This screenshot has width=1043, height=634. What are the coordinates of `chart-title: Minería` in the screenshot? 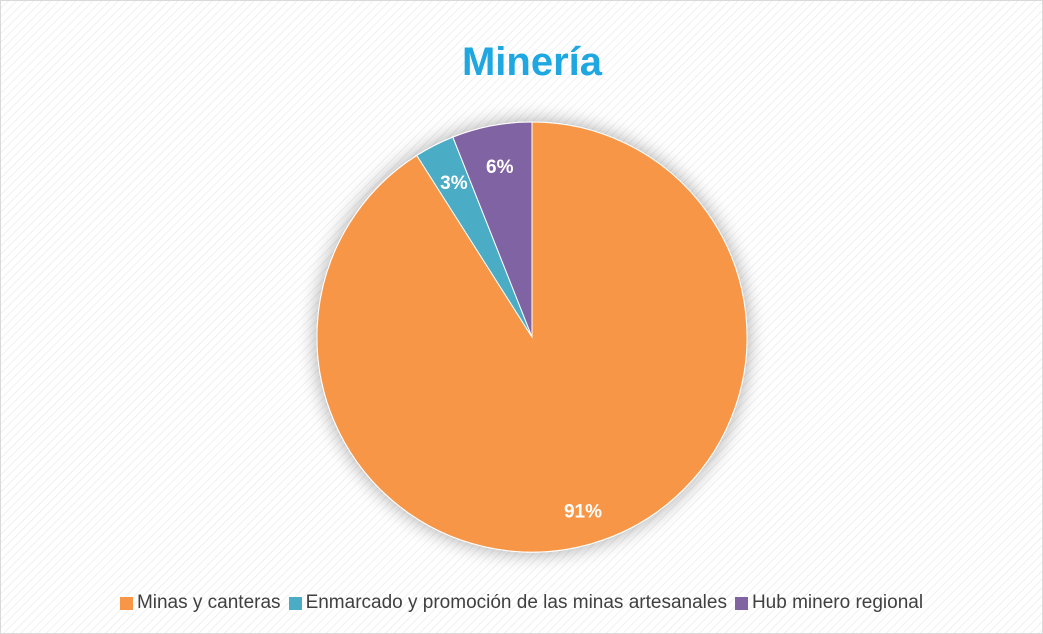 It's located at (532, 62).